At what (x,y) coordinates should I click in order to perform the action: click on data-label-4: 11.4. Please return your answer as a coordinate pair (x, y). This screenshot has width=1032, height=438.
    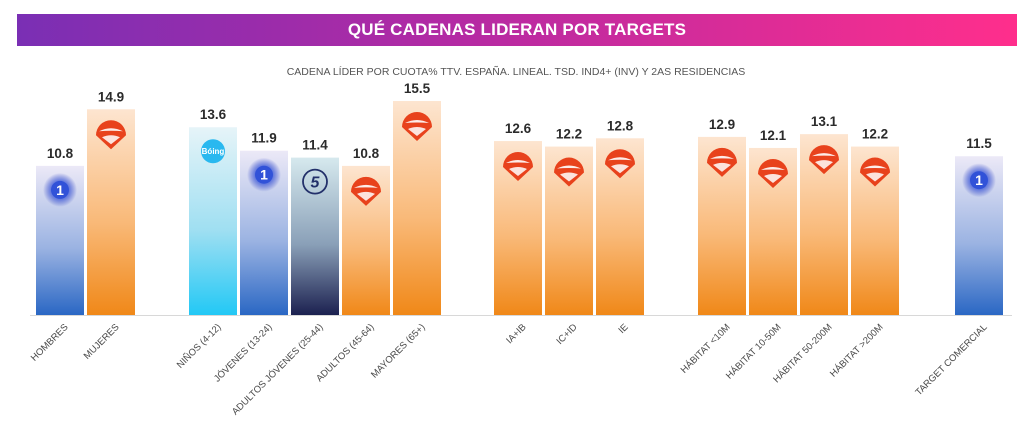
    Looking at the image, I should click on (315, 145).